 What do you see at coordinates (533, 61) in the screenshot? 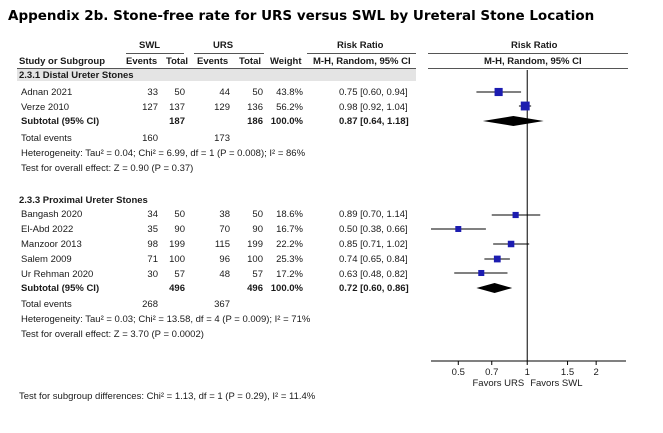
I see `header-plot-method: M-H, Random, 95% CI` at bounding box center [533, 61].